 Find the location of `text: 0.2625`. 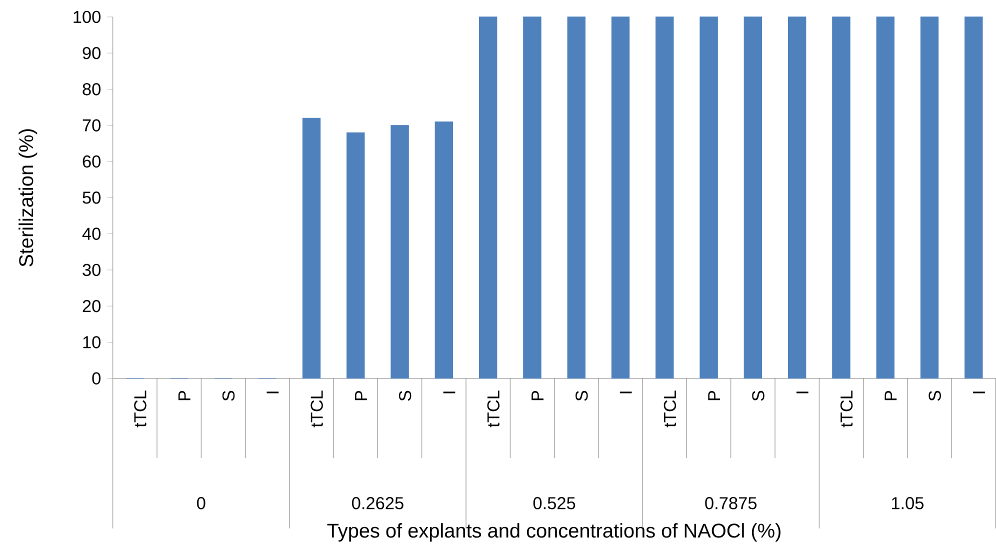

text: 0.2625 is located at coordinates (378, 503).